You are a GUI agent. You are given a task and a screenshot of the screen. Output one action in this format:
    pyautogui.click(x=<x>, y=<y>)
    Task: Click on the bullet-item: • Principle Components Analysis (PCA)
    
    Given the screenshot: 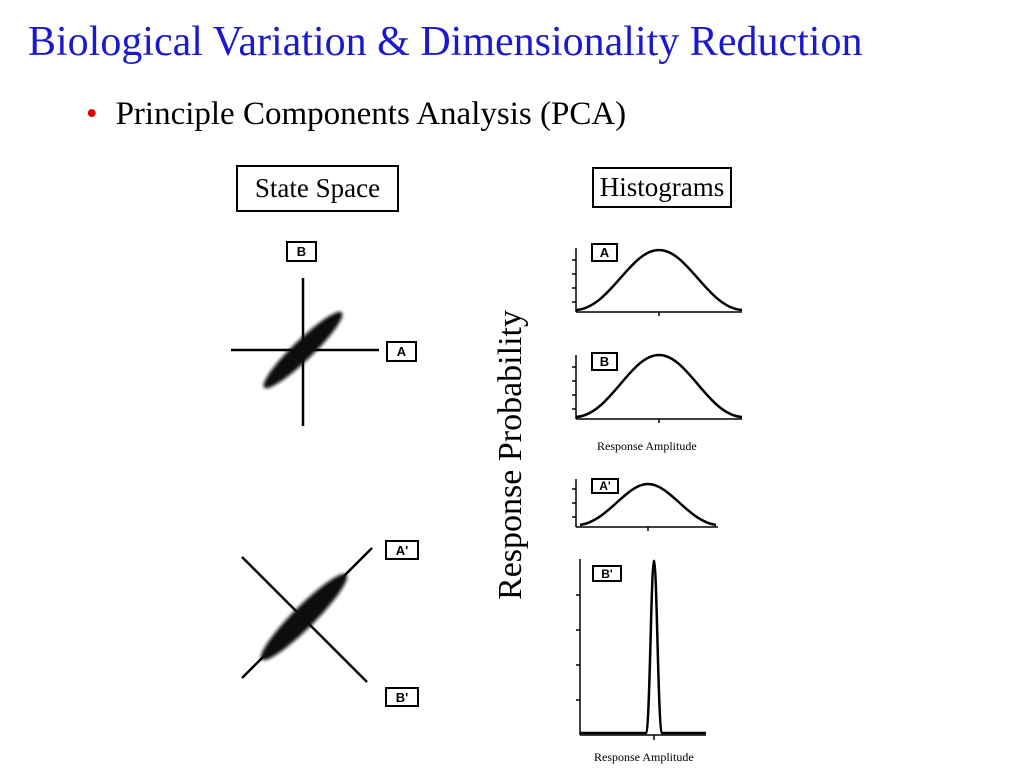 What is the action you would take?
    pyautogui.click(x=356, y=114)
    